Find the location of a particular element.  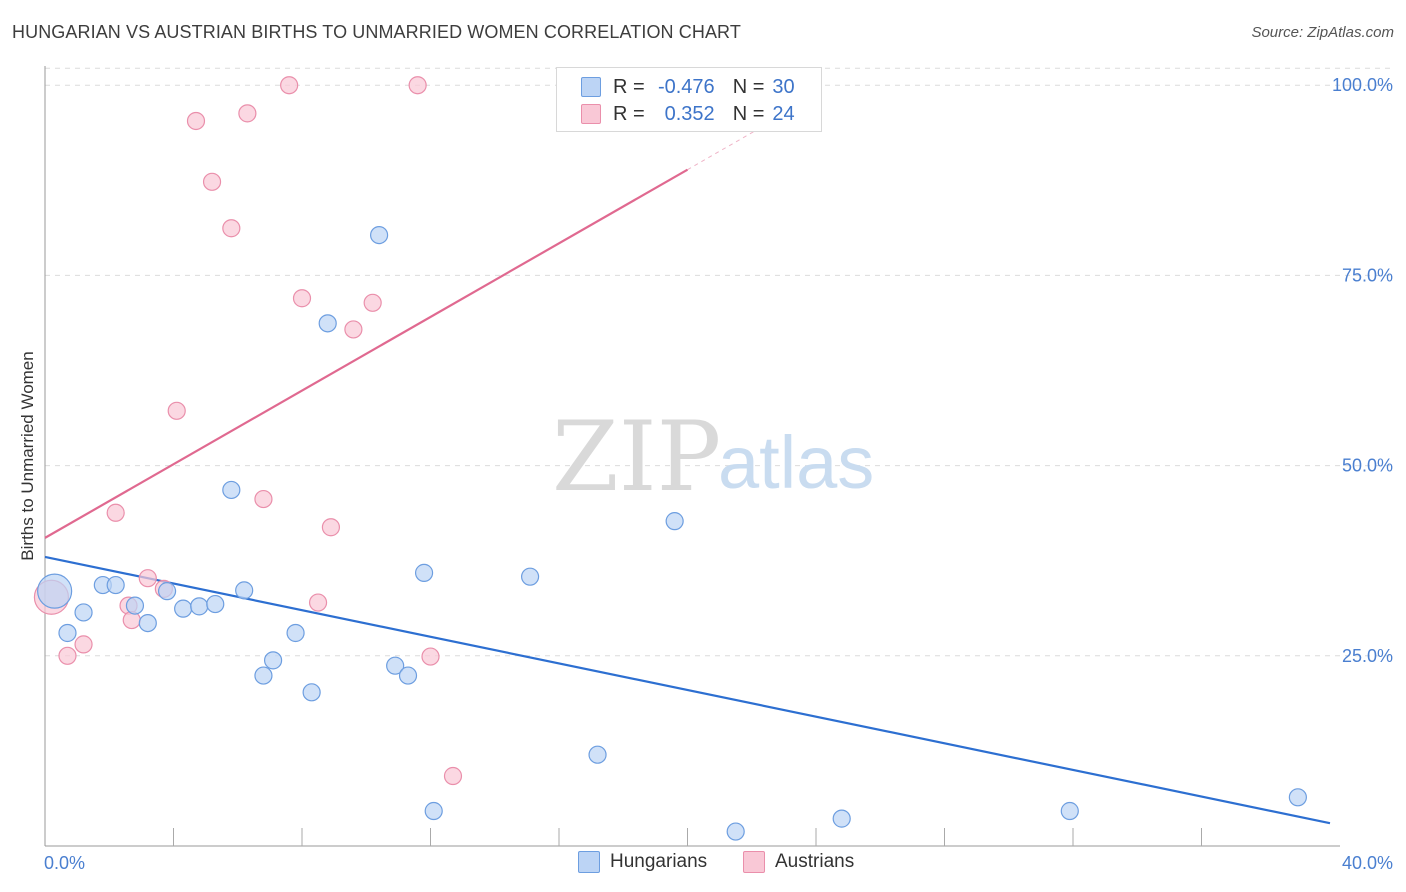

legend-item-austrians: Austrians is located at coordinates (798, 862).